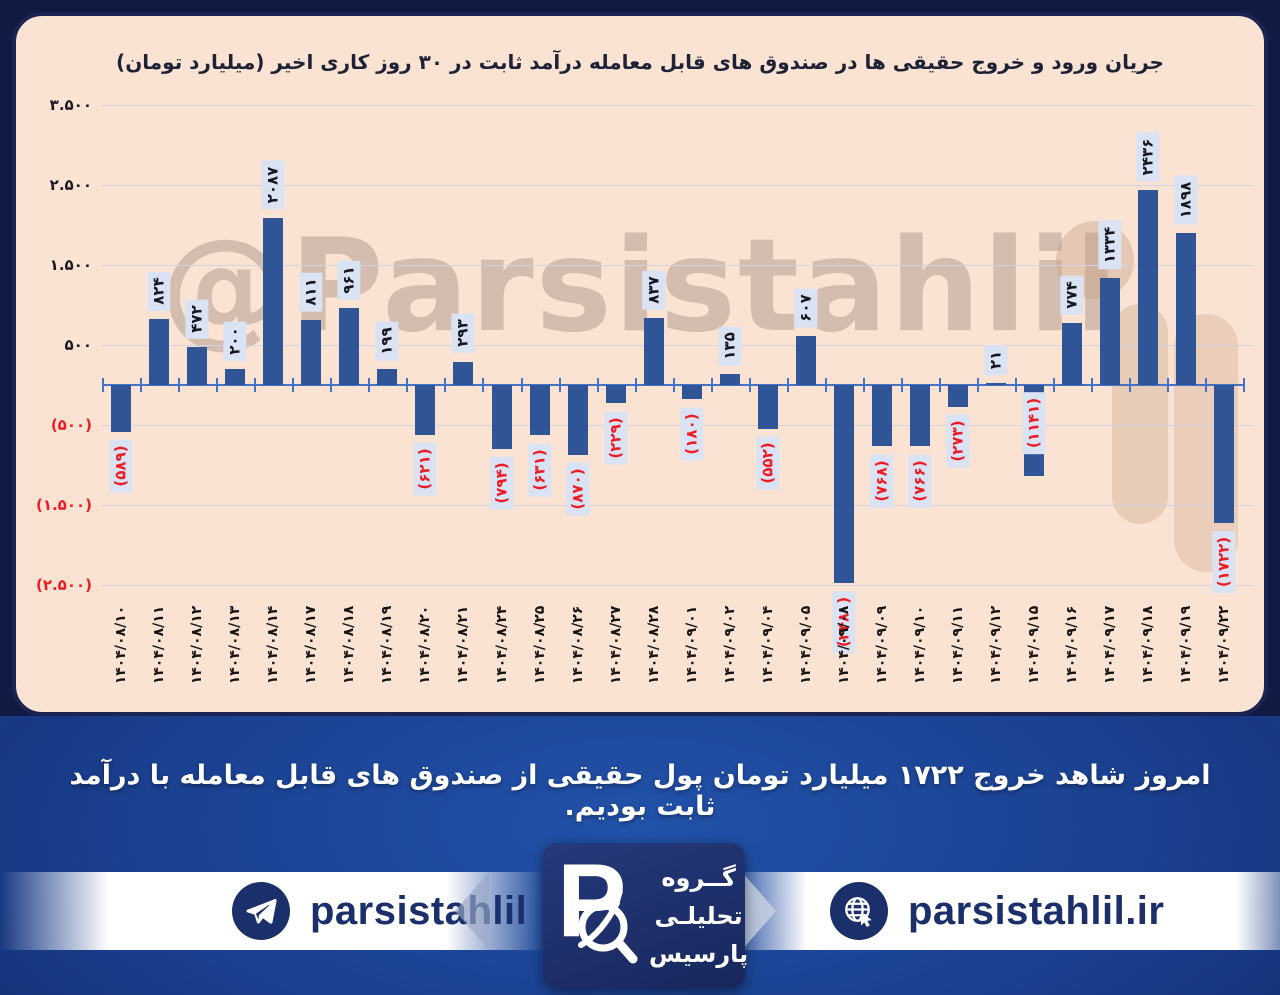  What do you see at coordinates (1036, 911) in the screenshot?
I see `website-url: parsistahlil.ir` at bounding box center [1036, 911].